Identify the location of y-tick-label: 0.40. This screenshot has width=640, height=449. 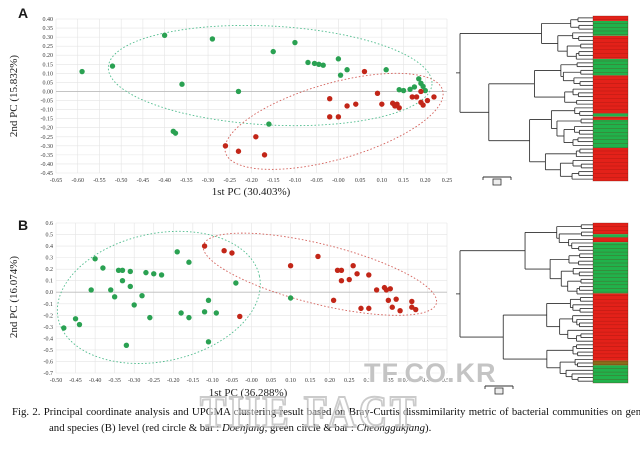
(48, 20).